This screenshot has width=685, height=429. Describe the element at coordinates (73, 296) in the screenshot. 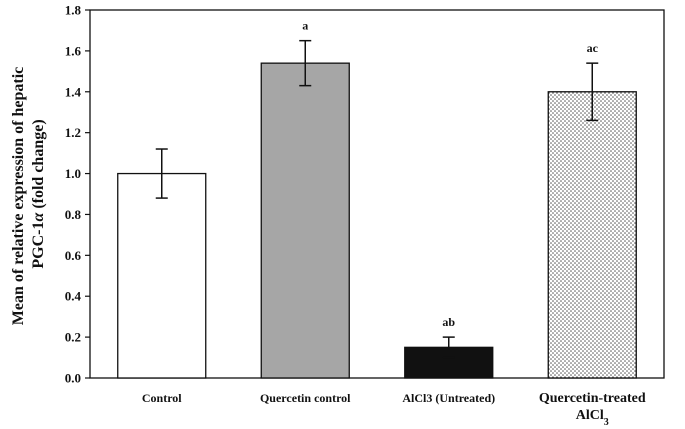

I see `y-tick-label: 0.4` at that location.